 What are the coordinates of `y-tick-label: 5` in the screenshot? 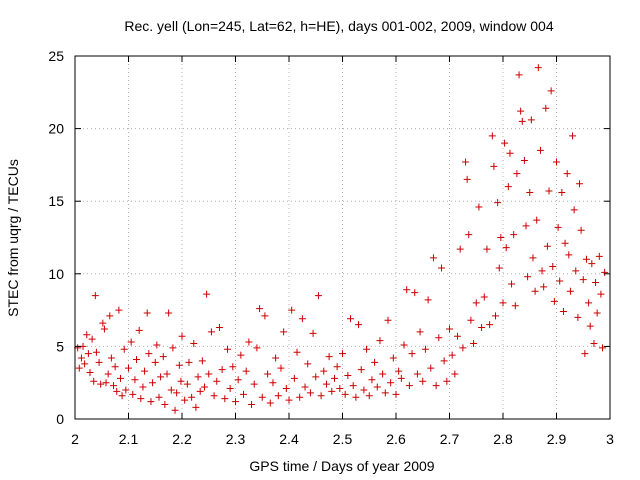 It's located at (60, 346).